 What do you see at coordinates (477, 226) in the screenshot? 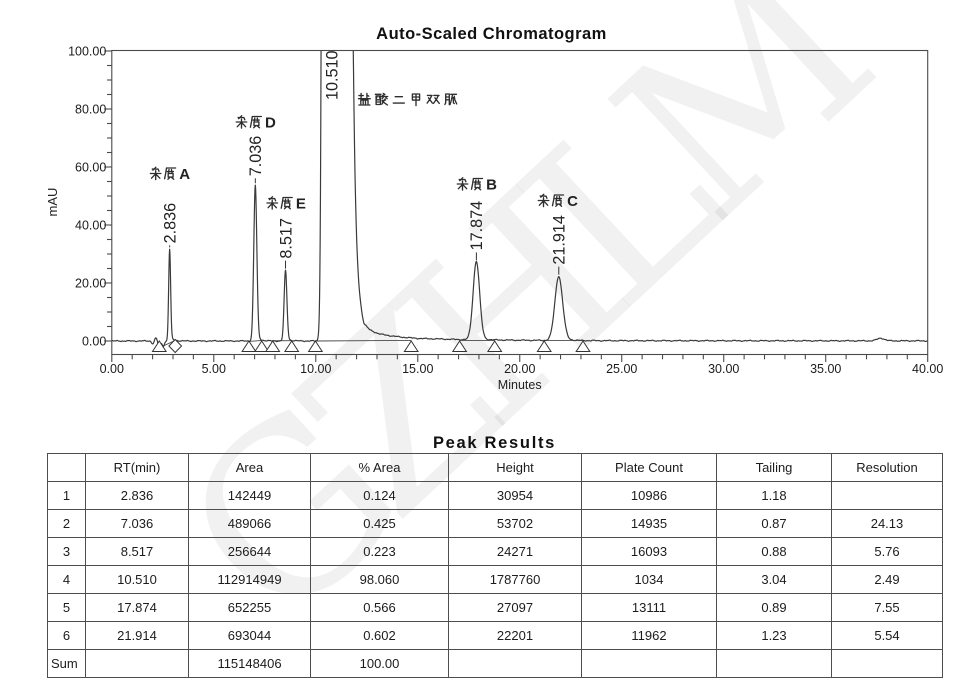
I see `peak-rt-label: 17.874` at bounding box center [477, 226].